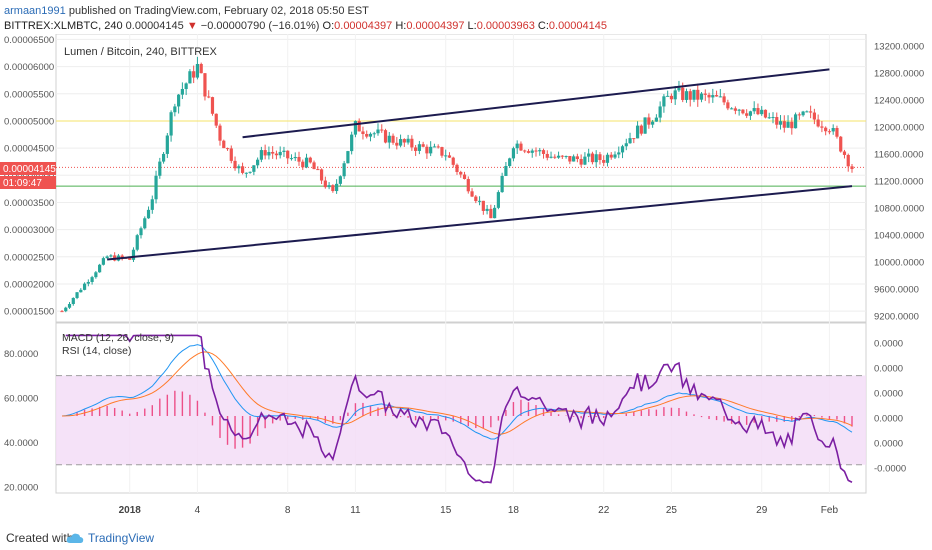  I want to click on footer: Created with TradingView, so click(466, 538).